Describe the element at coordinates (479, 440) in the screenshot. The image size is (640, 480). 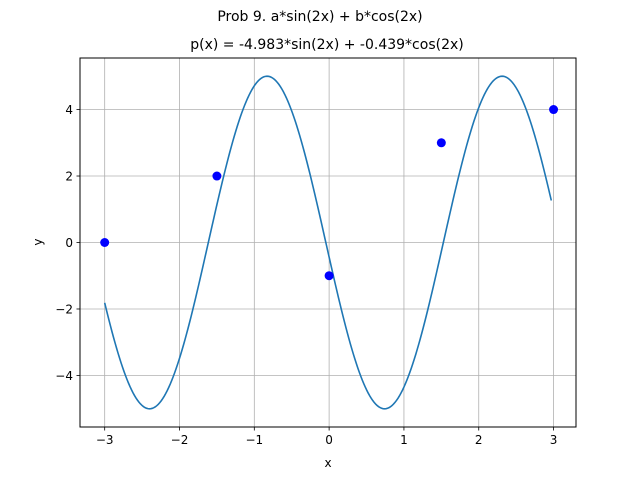
I see `x-tick-label: 2` at that location.